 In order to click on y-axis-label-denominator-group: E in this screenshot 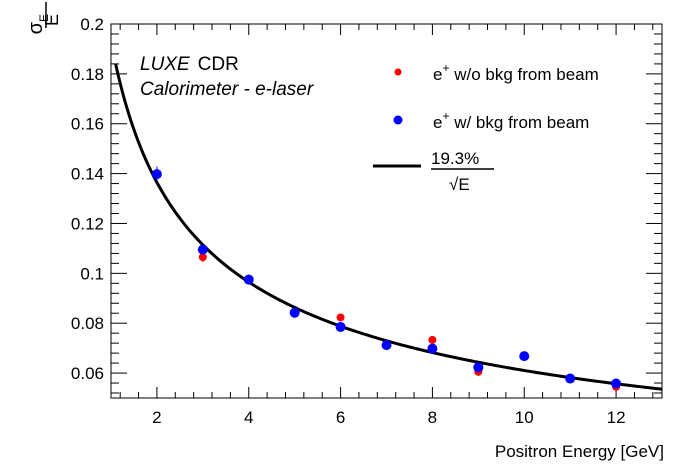, I will do `click(52, 20)`.